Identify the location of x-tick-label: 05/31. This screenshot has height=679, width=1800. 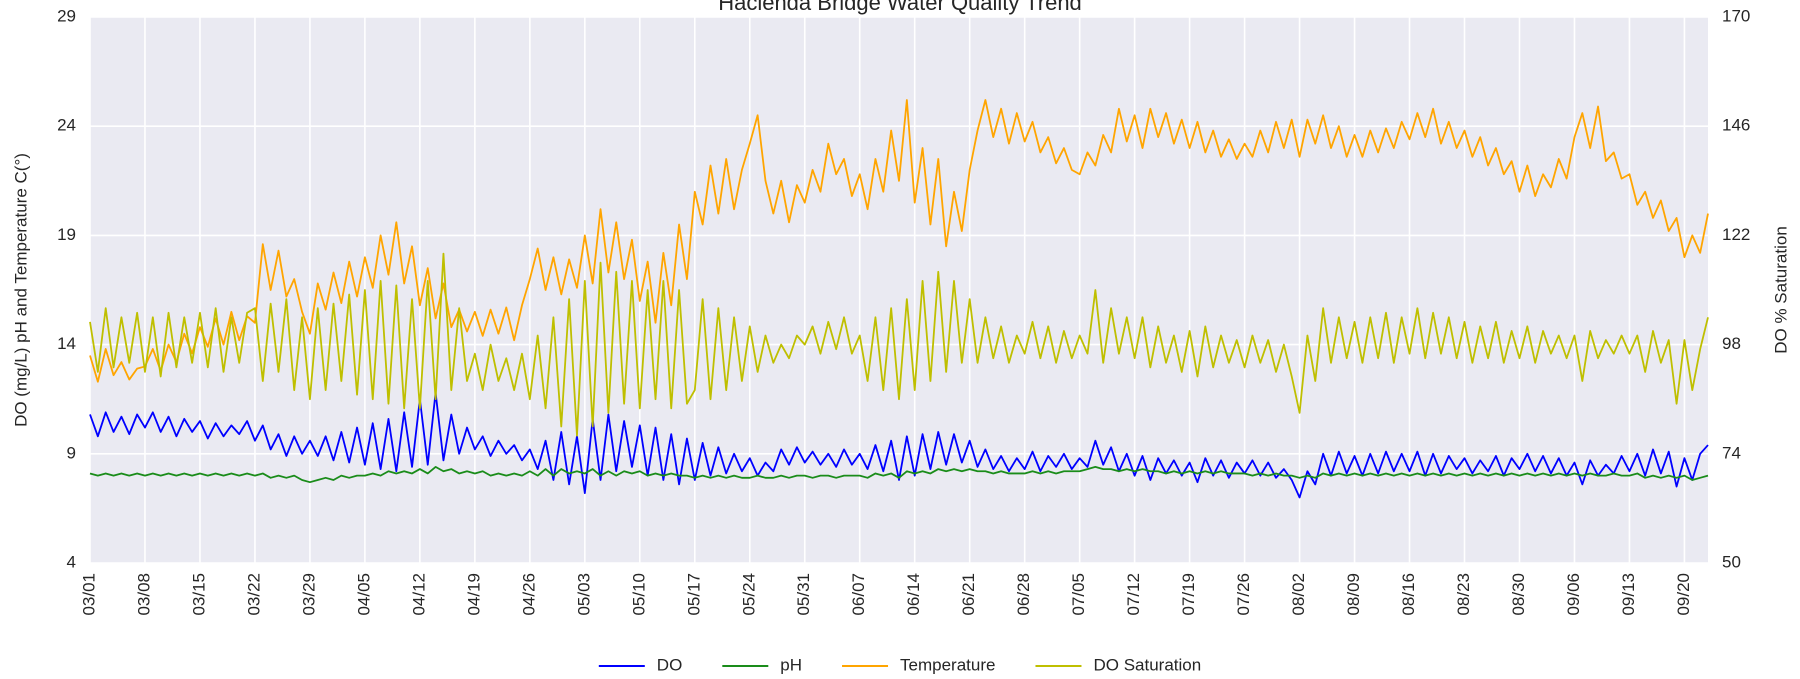
(803, 594).